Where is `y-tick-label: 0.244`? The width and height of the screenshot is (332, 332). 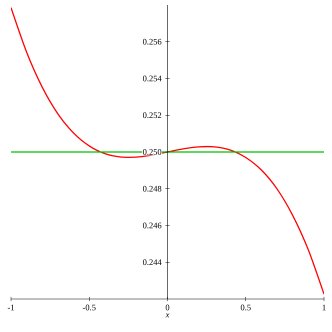 y-tick-label: 0.244 is located at coordinates (152, 262).